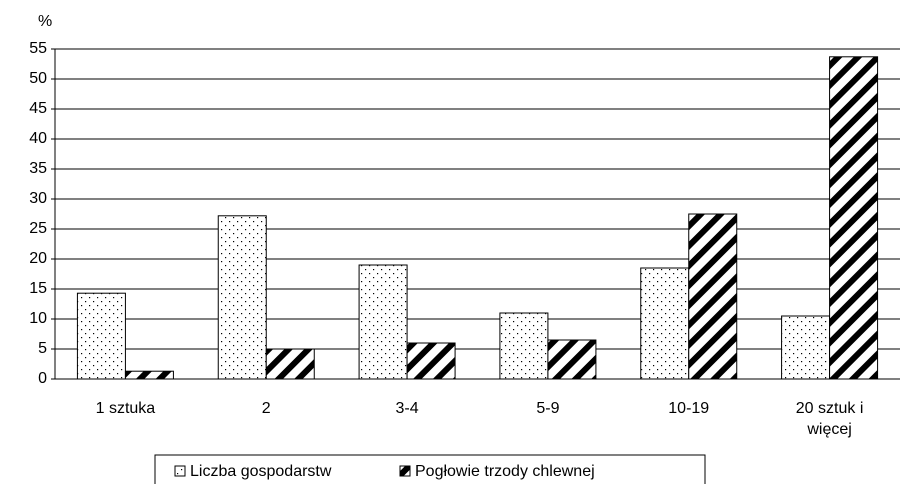  Describe the element at coordinates (38, 318) in the screenshot. I see `y-tick-label: 10` at that location.